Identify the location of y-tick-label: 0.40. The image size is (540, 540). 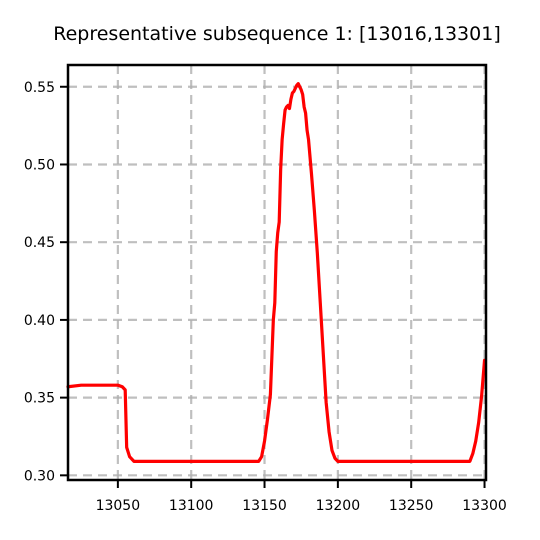
(39, 321).